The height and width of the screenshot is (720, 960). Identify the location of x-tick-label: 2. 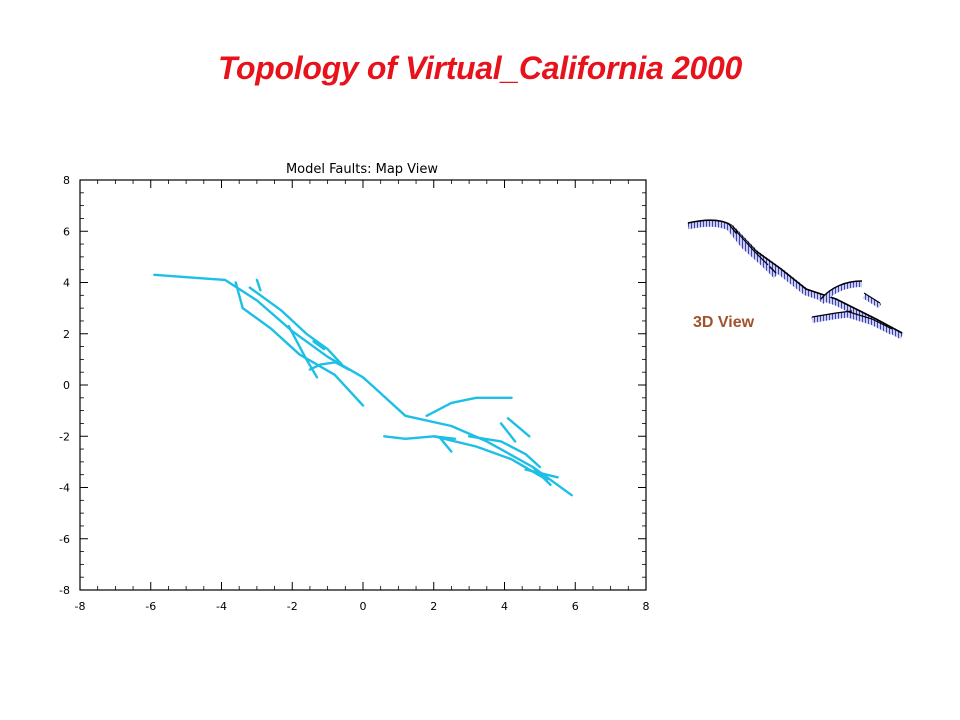
(433, 606).